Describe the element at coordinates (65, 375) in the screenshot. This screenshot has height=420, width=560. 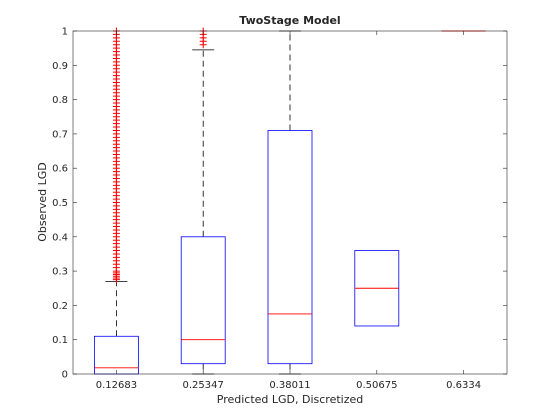
I see `y-tick-label: 0` at that location.